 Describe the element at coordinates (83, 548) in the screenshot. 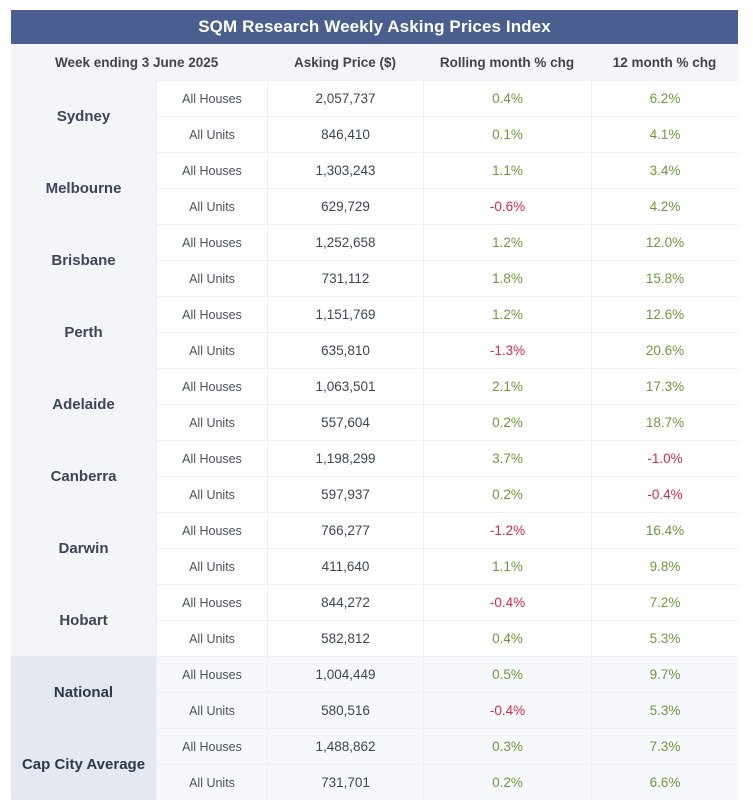

I see `city-name: Darwin` at that location.